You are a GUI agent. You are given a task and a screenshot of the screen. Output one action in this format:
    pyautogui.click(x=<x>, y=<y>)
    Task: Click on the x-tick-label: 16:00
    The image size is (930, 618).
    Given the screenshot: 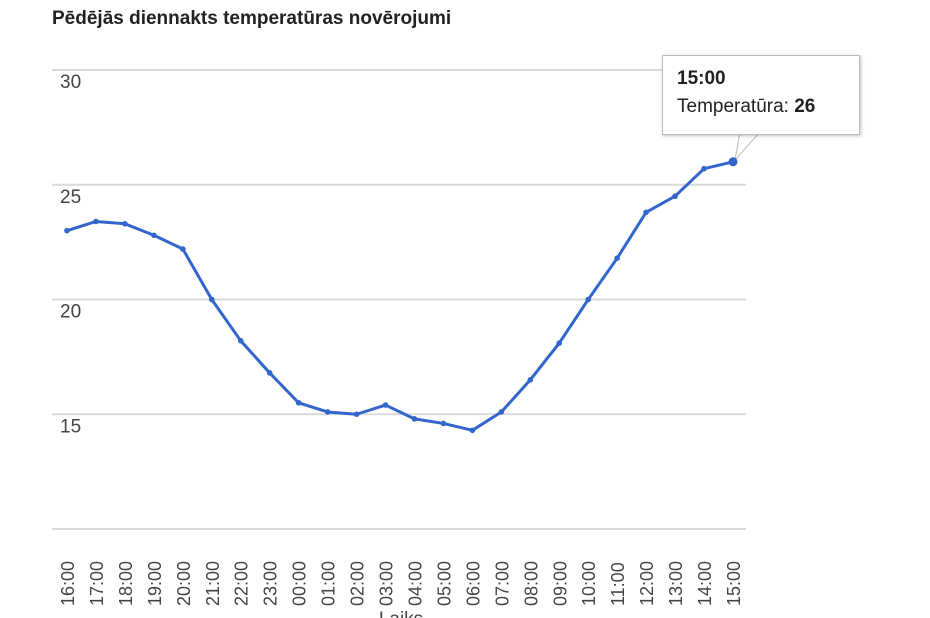 What is the action you would take?
    pyautogui.click(x=68, y=583)
    